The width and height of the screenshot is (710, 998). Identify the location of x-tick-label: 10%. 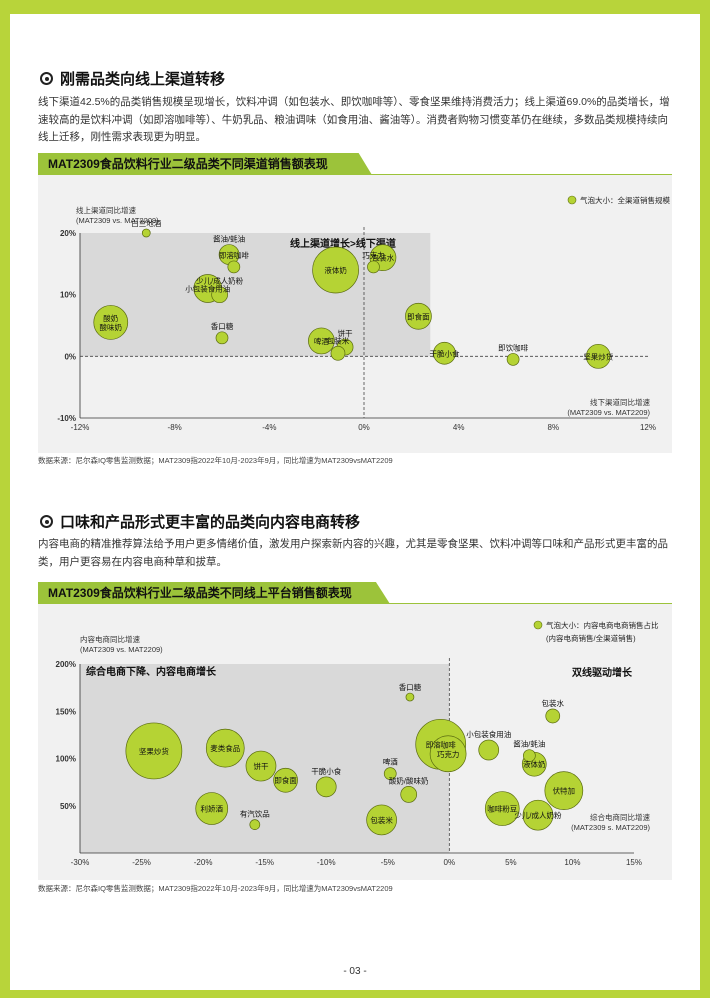
(572, 862).